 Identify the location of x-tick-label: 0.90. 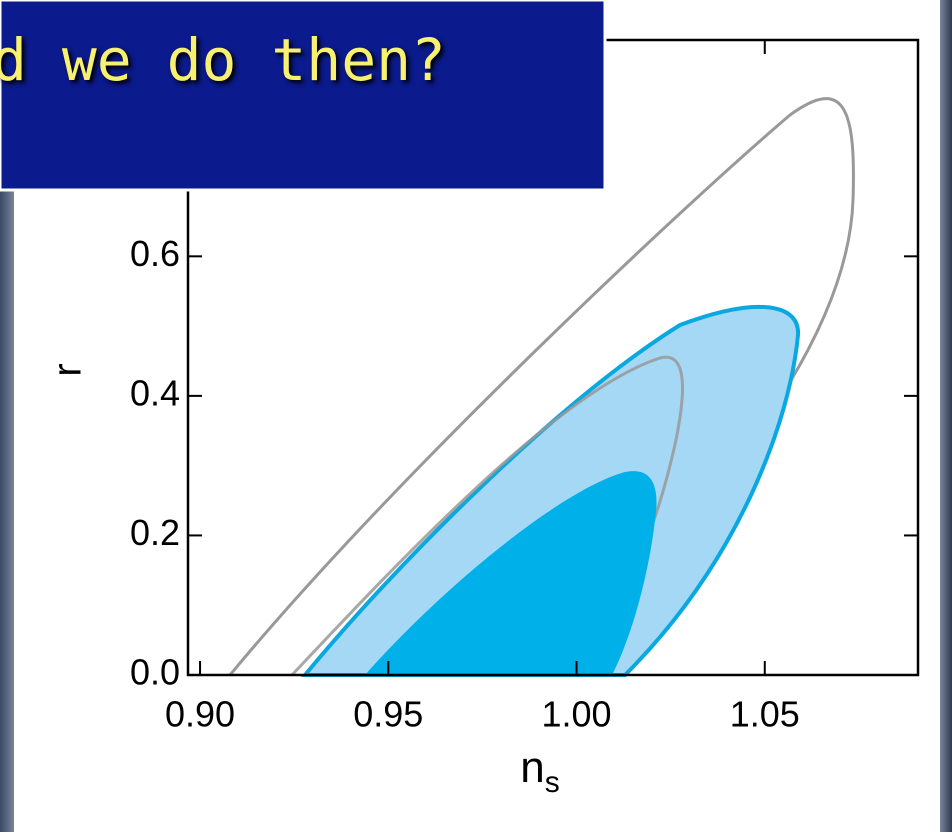
(200, 714).